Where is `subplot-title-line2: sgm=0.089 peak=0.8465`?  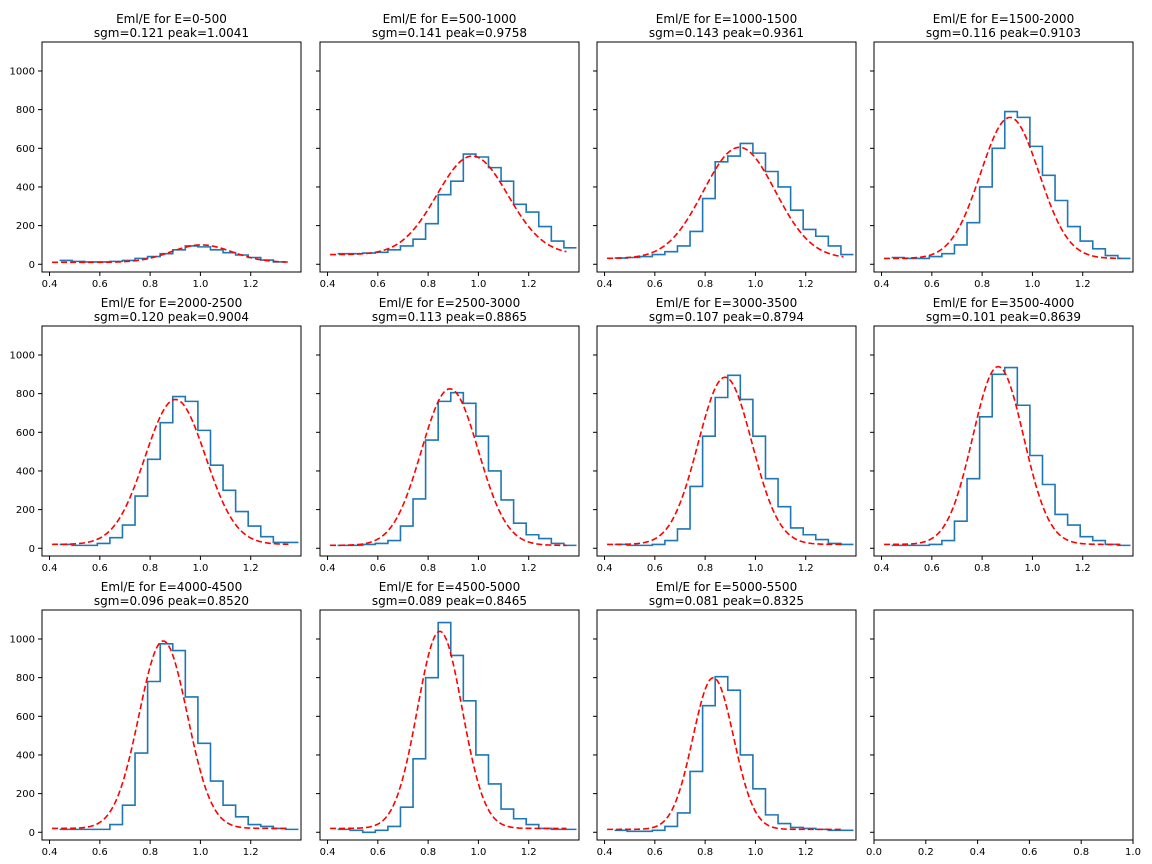 subplot-title-line2: sgm=0.089 peak=0.8465 is located at coordinates (449, 601).